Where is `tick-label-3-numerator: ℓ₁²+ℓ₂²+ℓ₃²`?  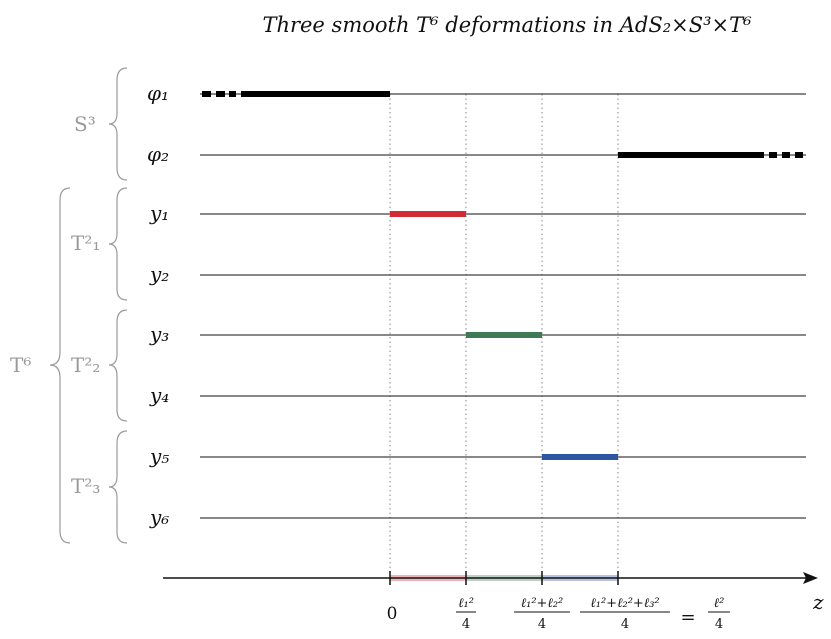
tick-label-3-numerator: ℓ₁²+ℓ₂²+ℓ₃² is located at coordinates (624, 603).